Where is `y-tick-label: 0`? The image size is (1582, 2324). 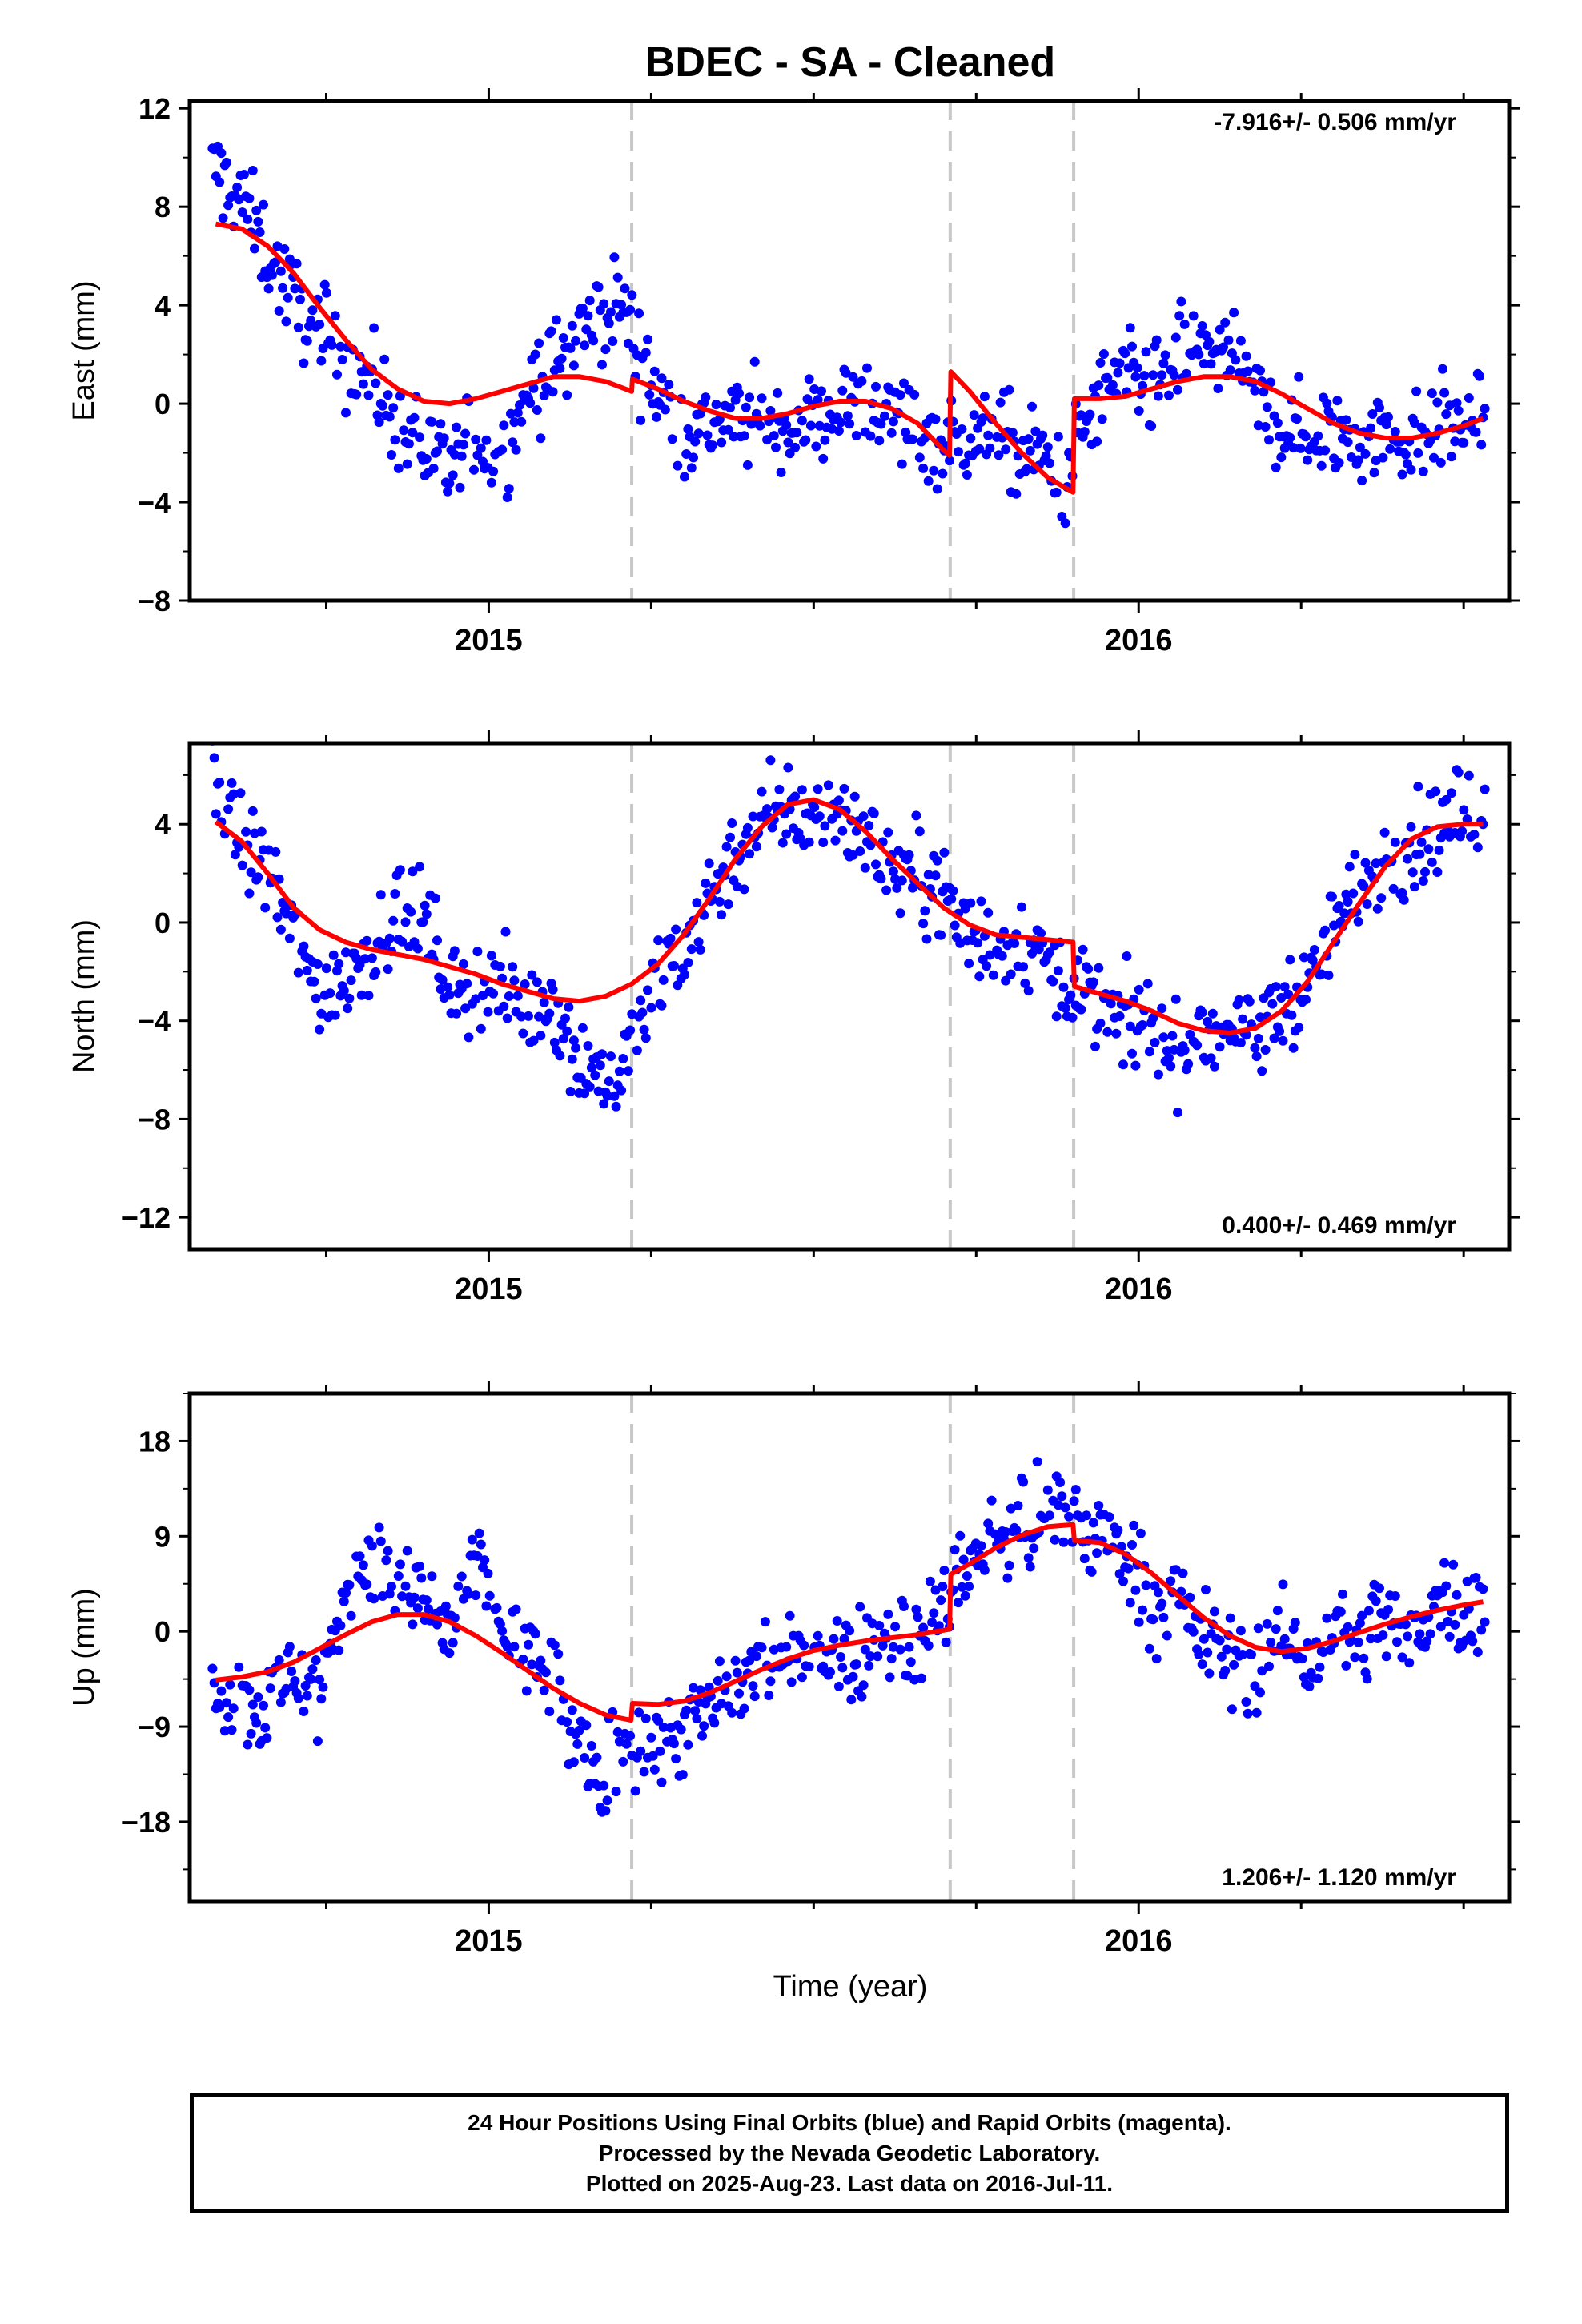 y-tick-label: 0 is located at coordinates (163, 1632).